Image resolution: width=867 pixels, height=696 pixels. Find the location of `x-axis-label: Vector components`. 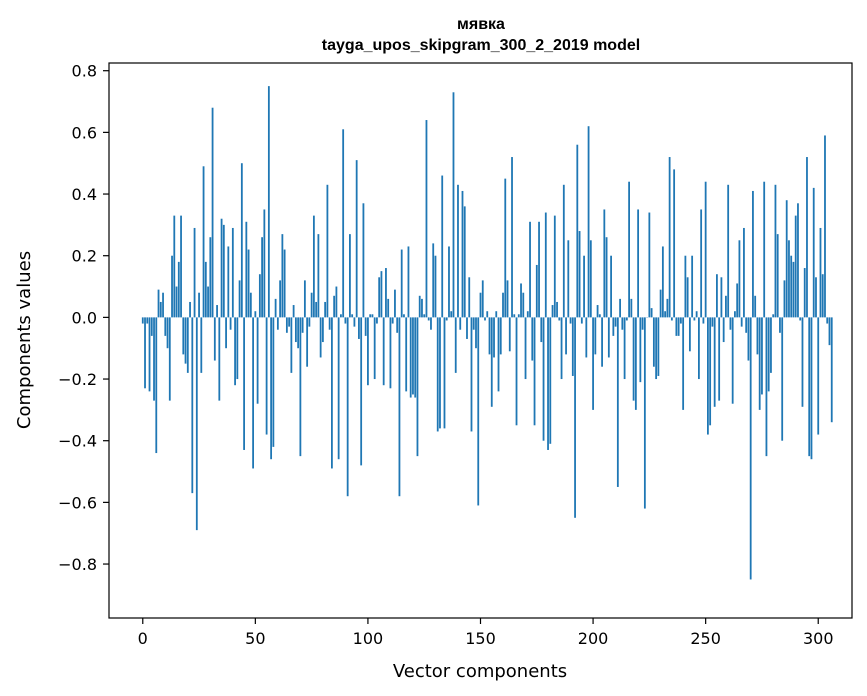

x-axis-label: Vector components is located at coordinates (480, 671).